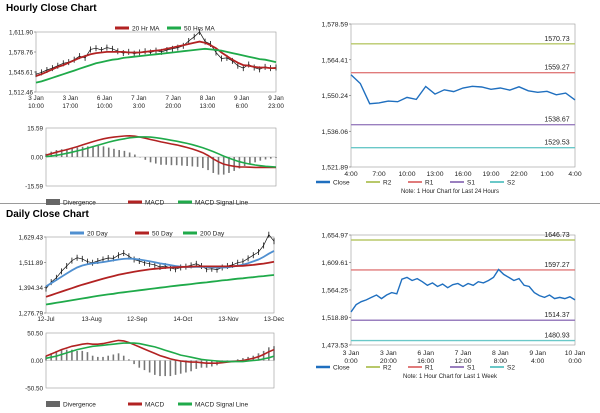 This screenshot has height=413, width=600. What do you see at coordinates (378, 174) in the screenshot?
I see `x-tick-label: 7:00` at bounding box center [378, 174].